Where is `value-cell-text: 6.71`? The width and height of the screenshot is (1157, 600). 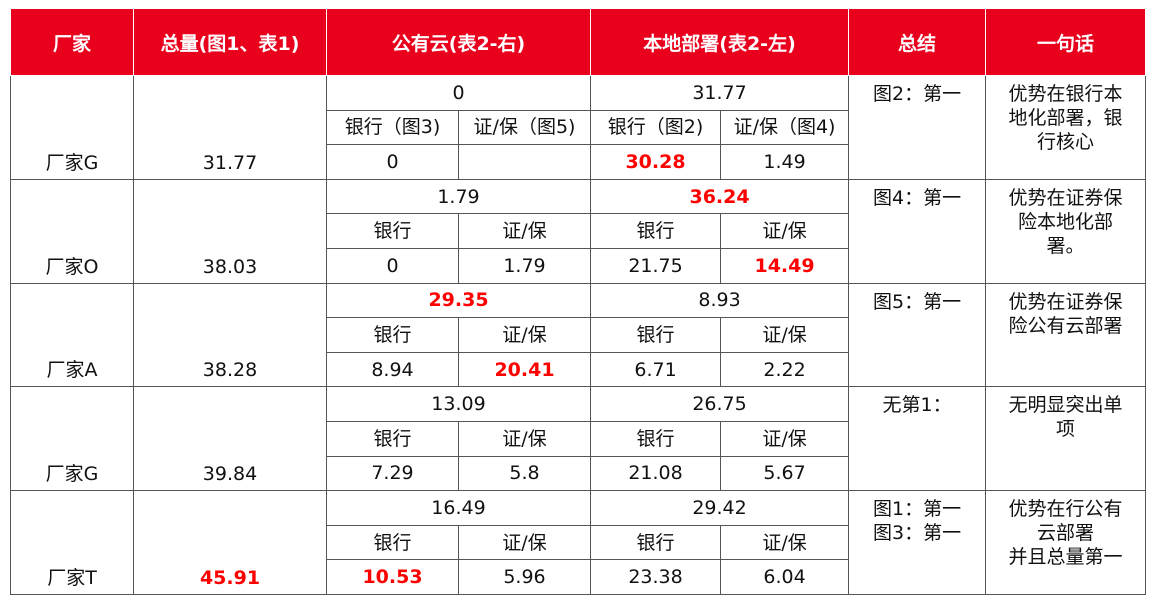
value-cell-text: 6.71 is located at coordinates (655, 369).